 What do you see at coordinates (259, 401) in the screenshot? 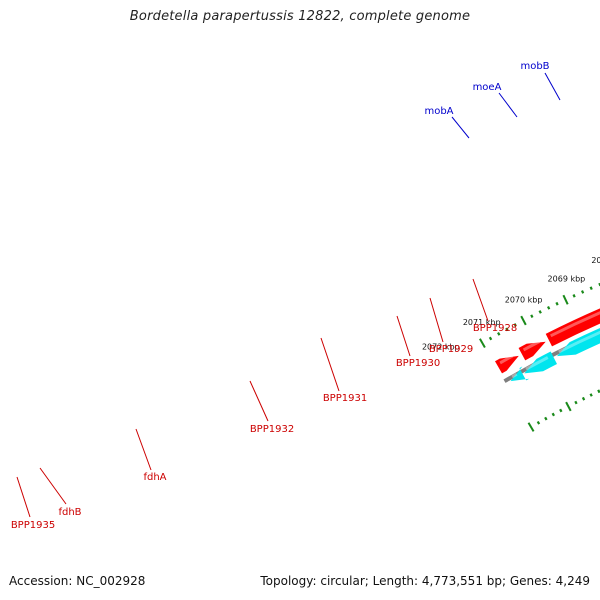
I see `leader-bpp1932` at bounding box center [259, 401].